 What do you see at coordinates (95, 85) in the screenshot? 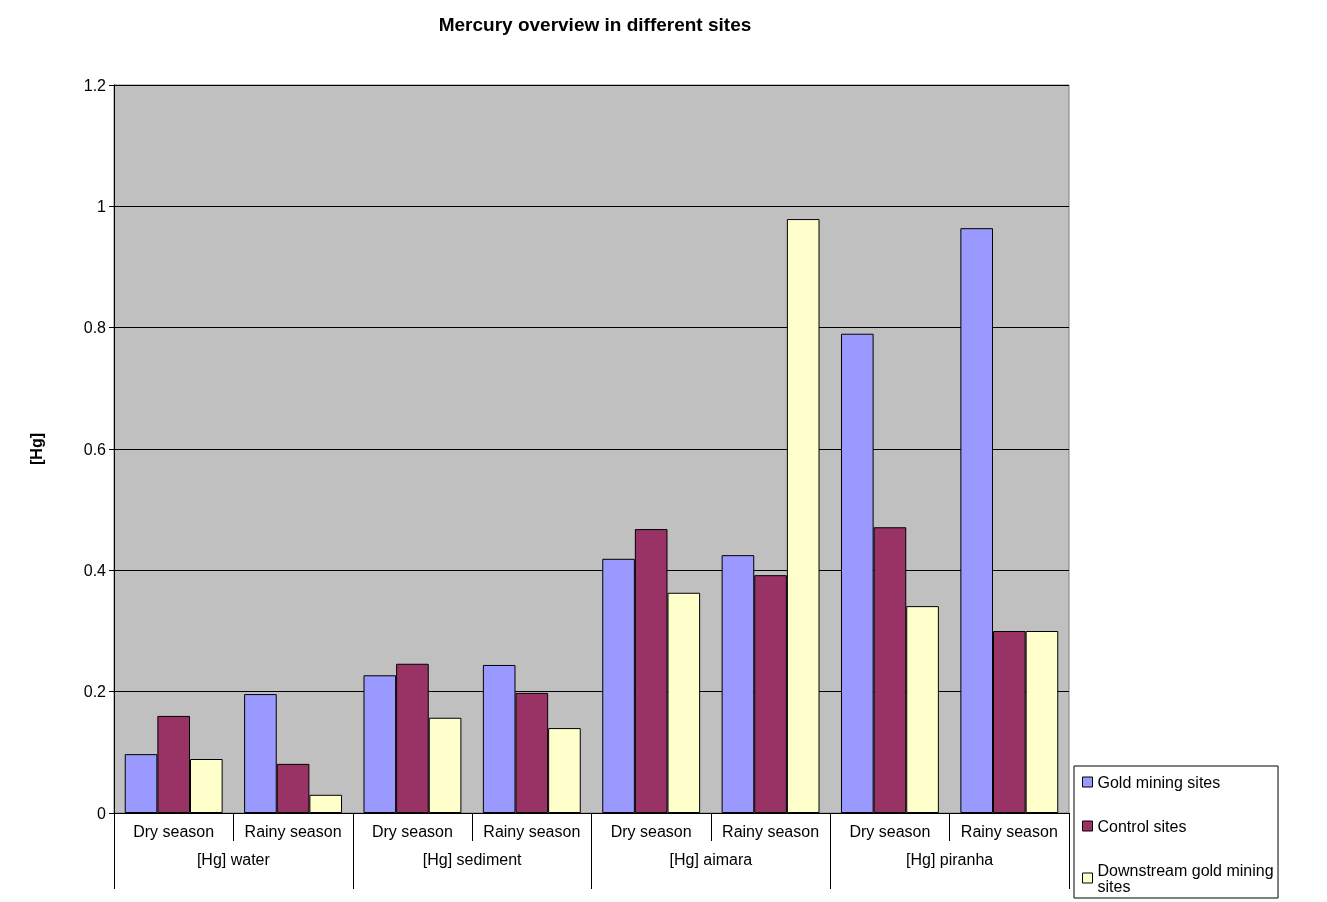
I see `y-tick-label: 1.2` at bounding box center [95, 85].